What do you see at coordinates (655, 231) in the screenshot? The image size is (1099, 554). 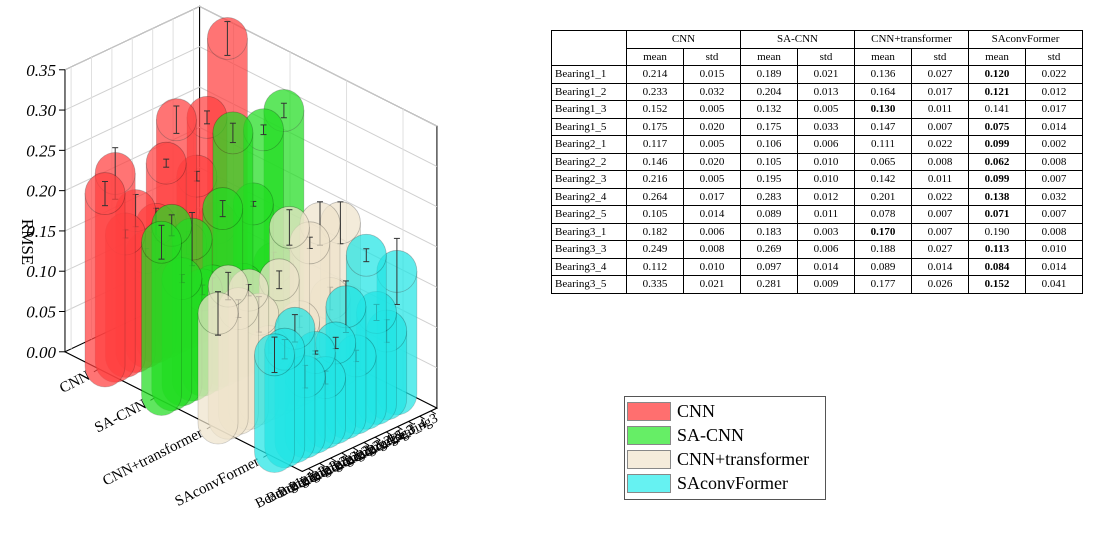 I see `table-cell: 0.182` at bounding box center [655, 231].